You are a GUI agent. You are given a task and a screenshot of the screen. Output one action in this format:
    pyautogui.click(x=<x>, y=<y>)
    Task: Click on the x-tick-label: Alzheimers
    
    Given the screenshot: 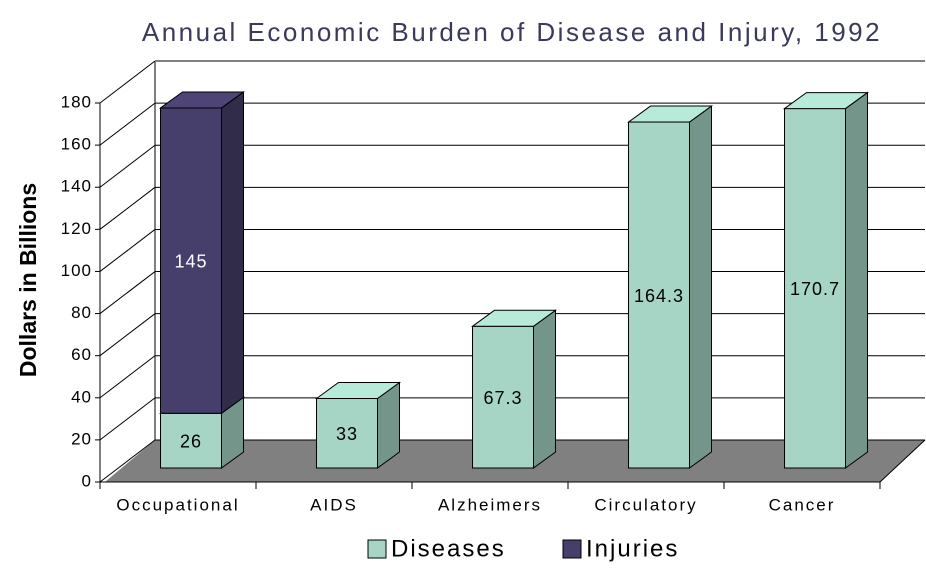 What is the action you would take?
    pyautogui.click(x=490, y=504)
    